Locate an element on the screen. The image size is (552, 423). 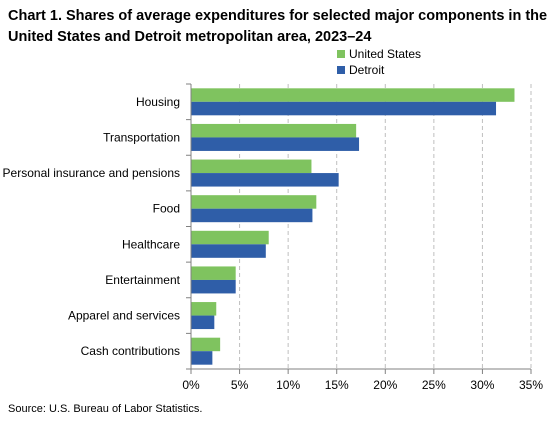
category-label: Transportation is located at coordinates (141, 137).